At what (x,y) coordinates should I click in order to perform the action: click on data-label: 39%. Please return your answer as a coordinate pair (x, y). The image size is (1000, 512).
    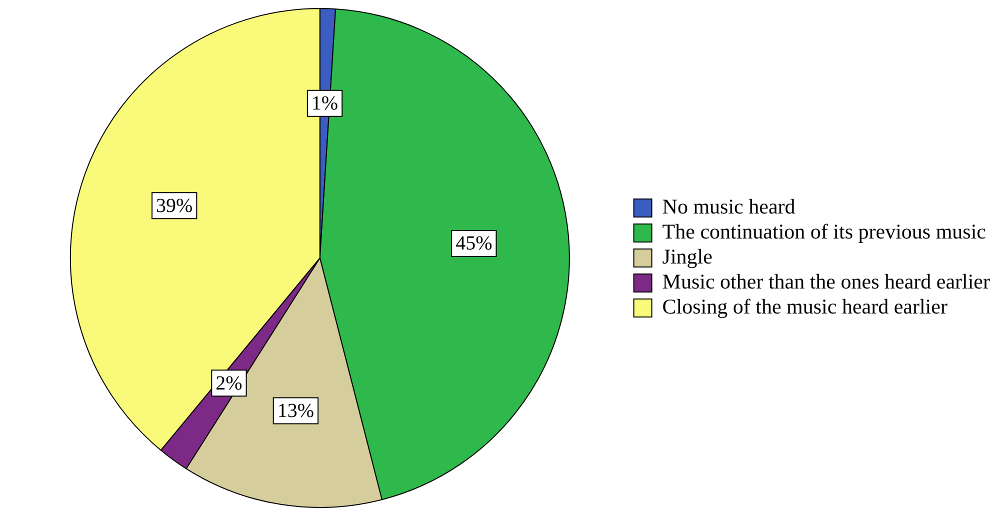
    Looking at the image, I should click on (174, 205).